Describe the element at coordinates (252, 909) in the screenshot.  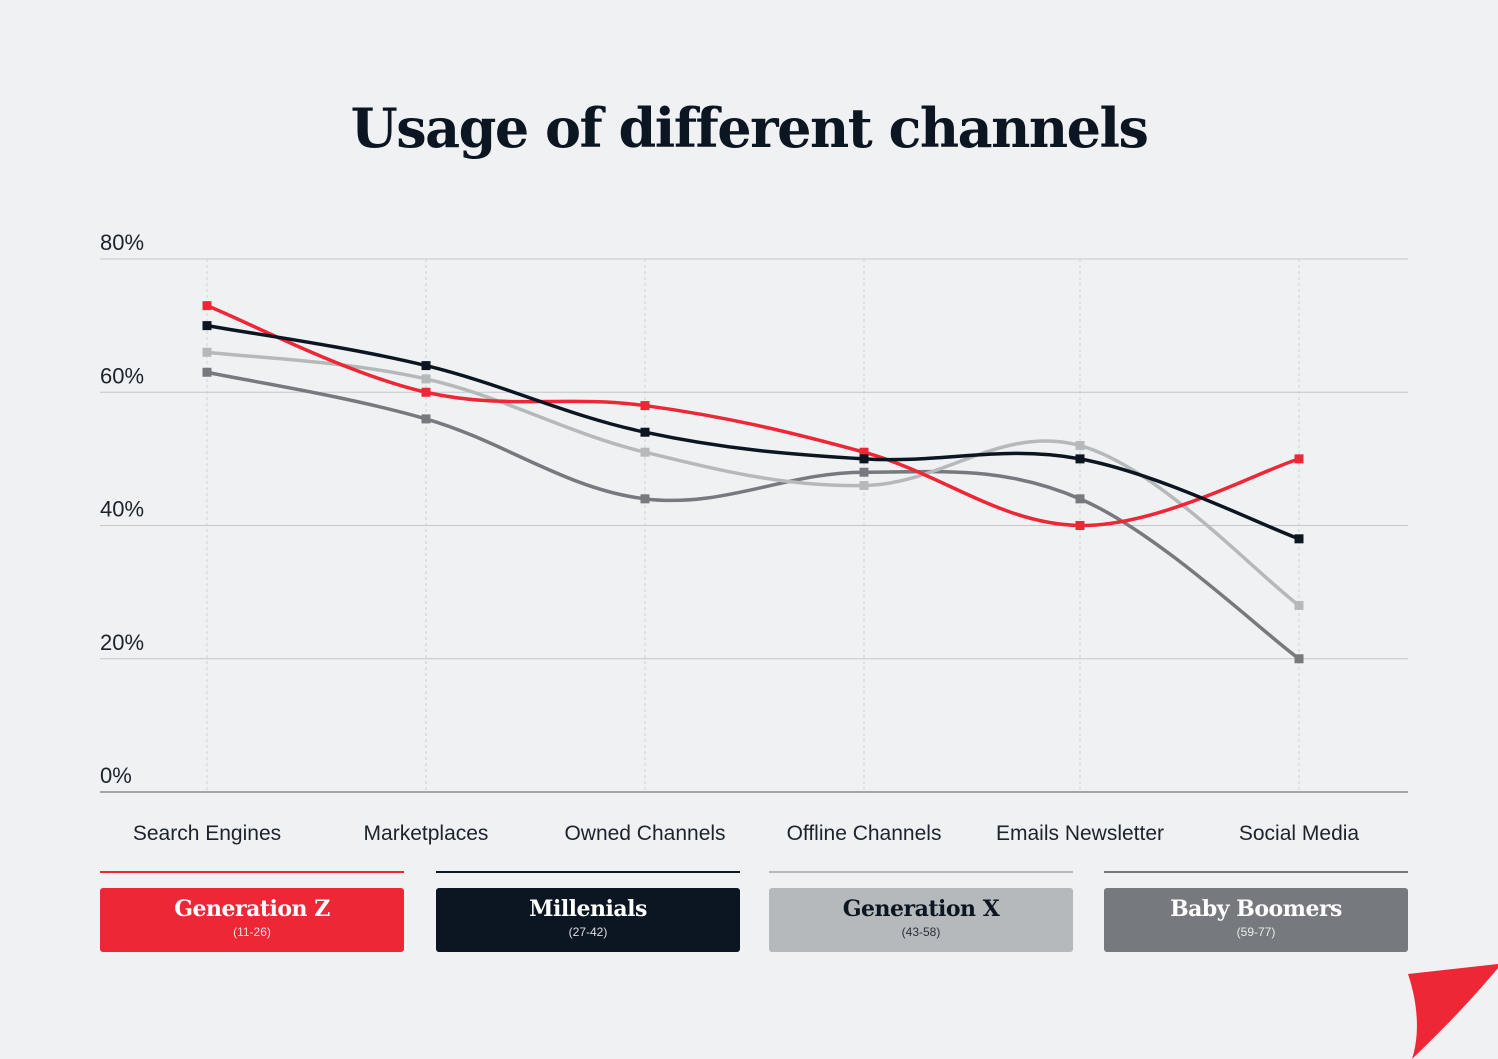
I see `legend-name: Generation Z` at that location.